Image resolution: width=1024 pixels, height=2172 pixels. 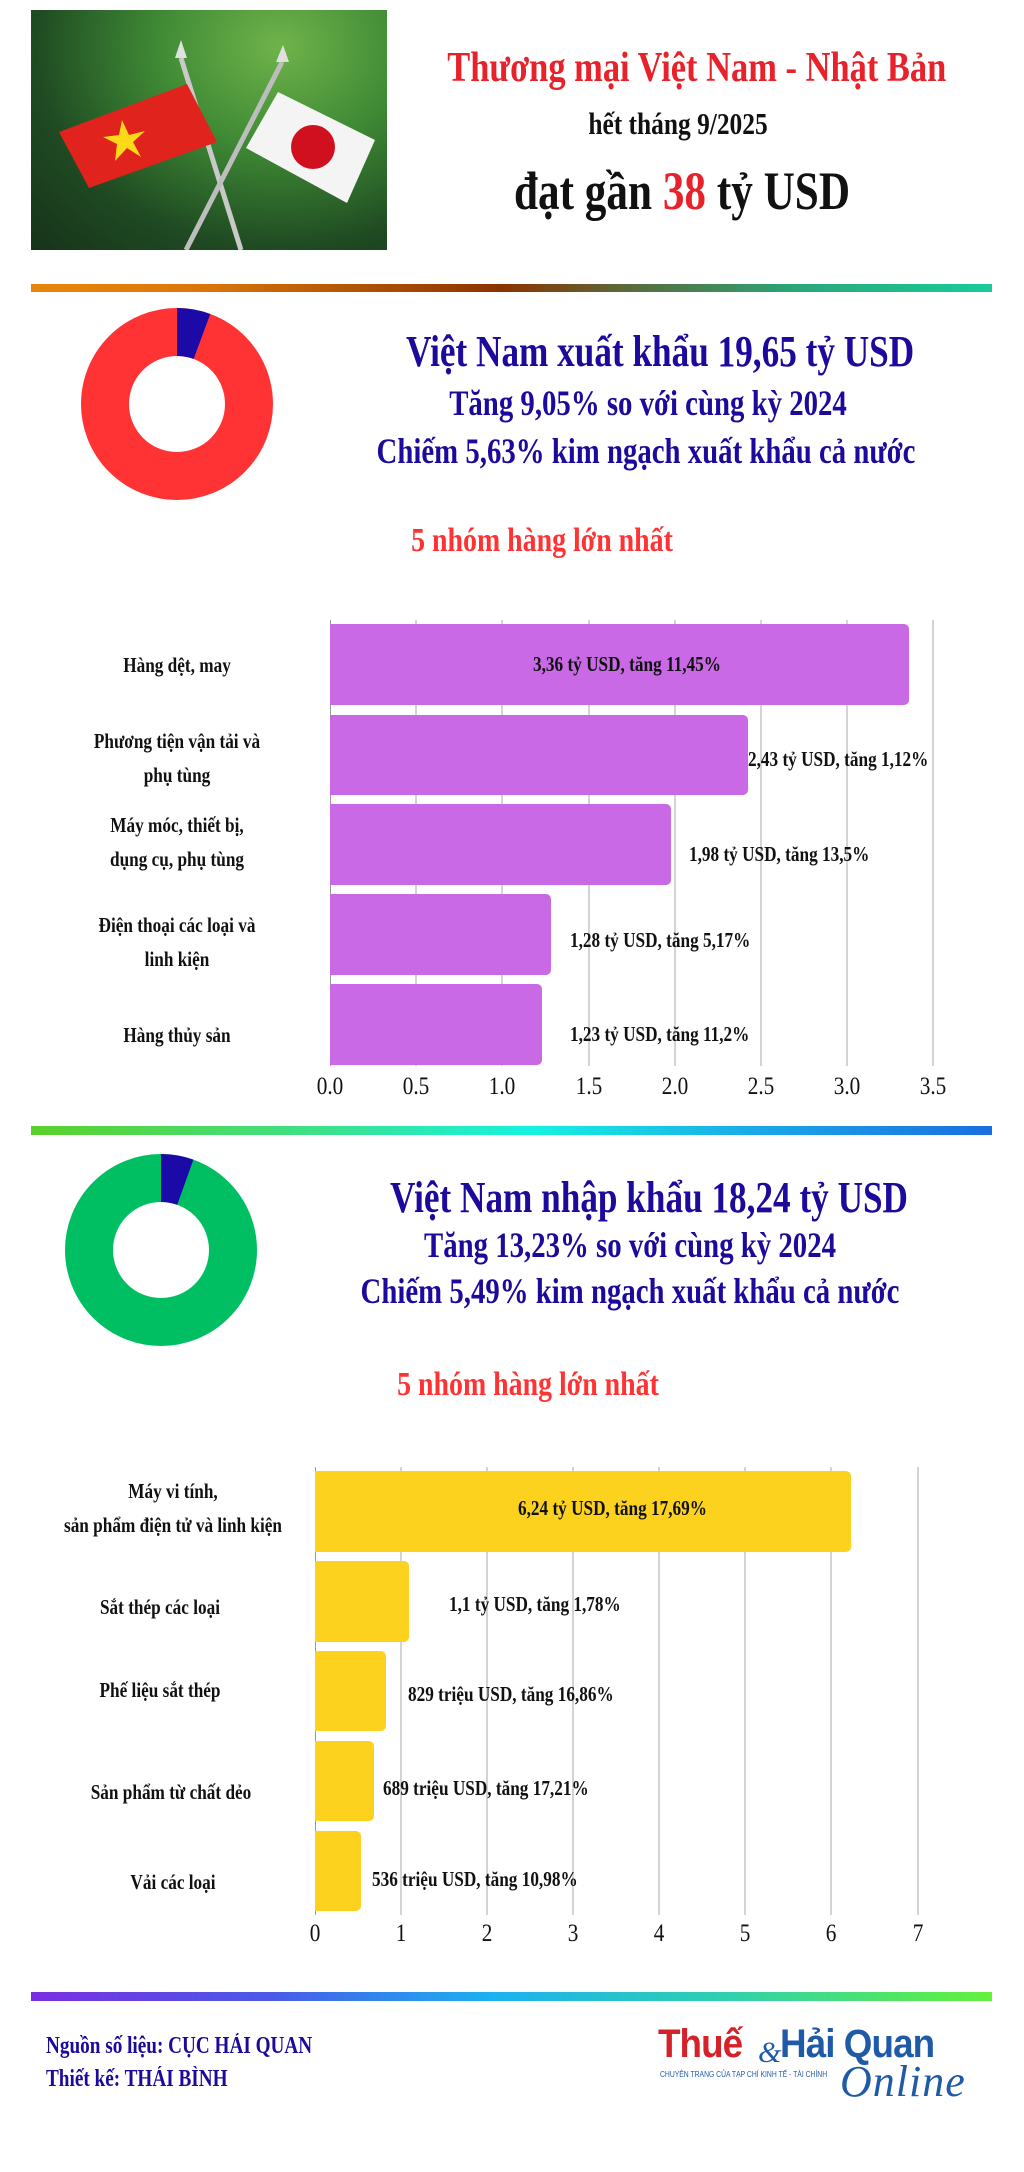 I want to click on headline-value: 38, so click(x=684, y=191).